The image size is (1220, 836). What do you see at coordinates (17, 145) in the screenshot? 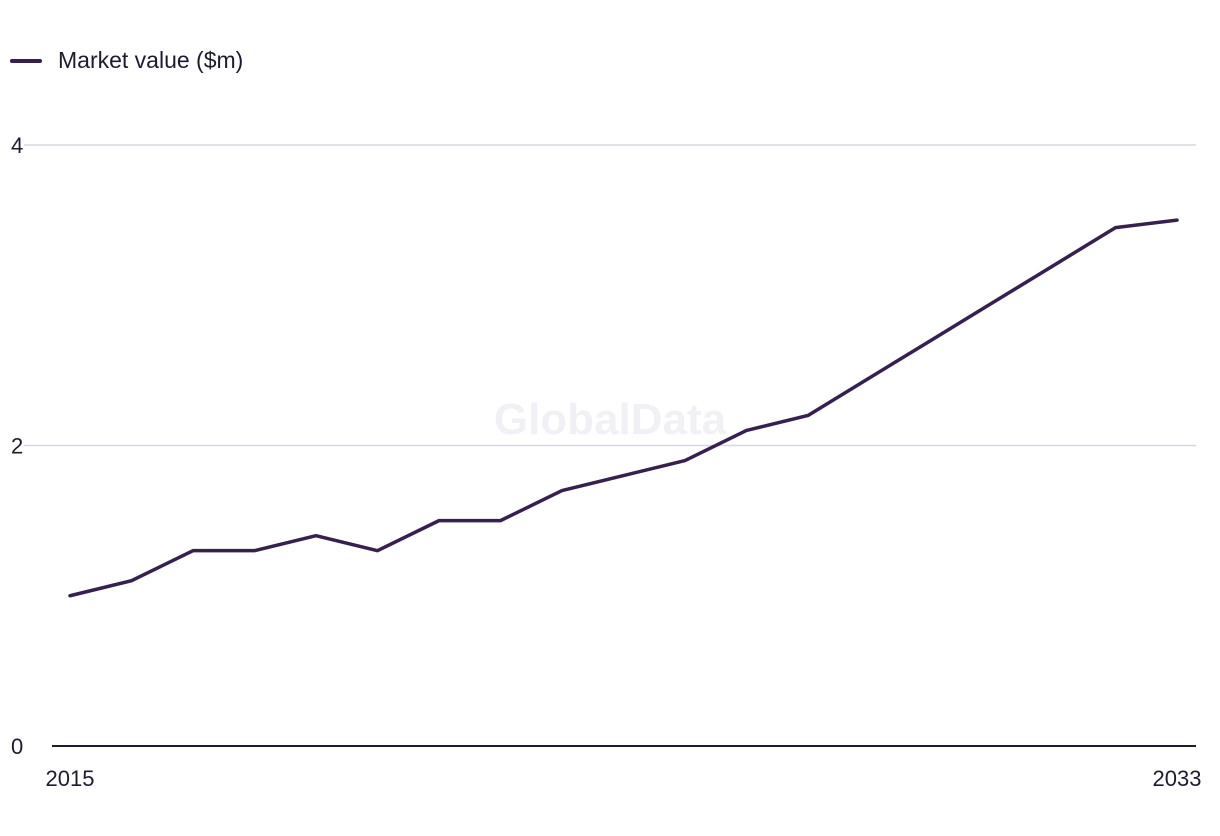
I see `y-tick-label: 4` at bounding box center [17, 145].